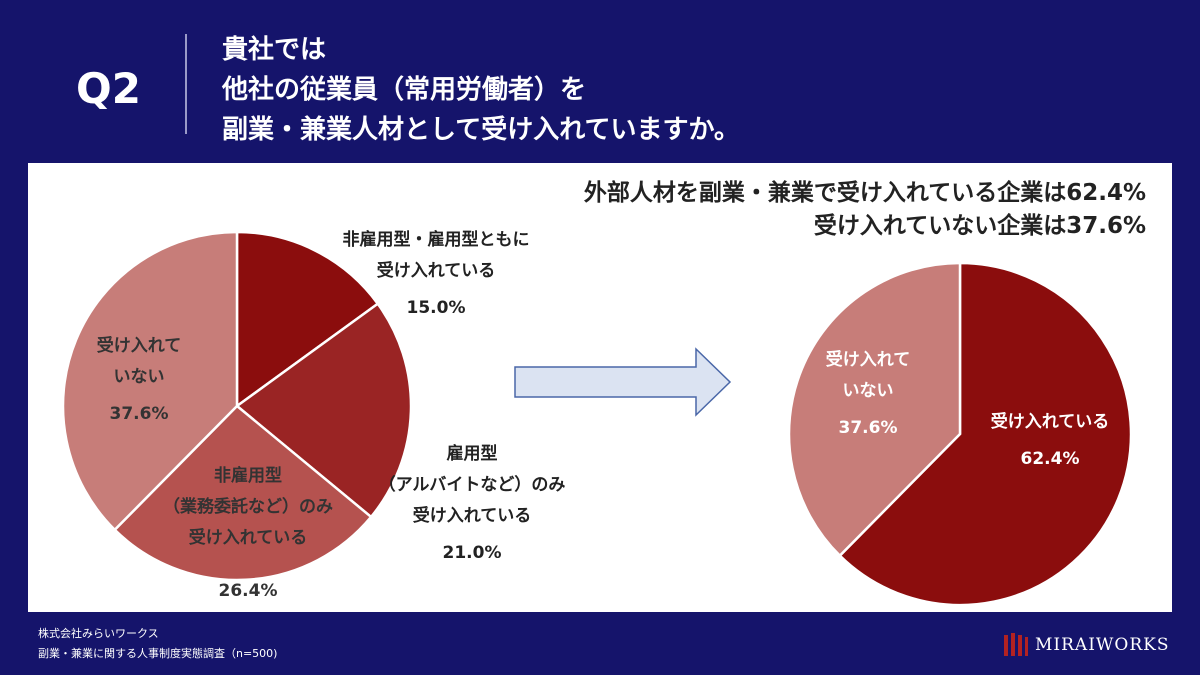 This screenshot has width=1200, height=675. I want to click on header-divider, so click(186, 84).